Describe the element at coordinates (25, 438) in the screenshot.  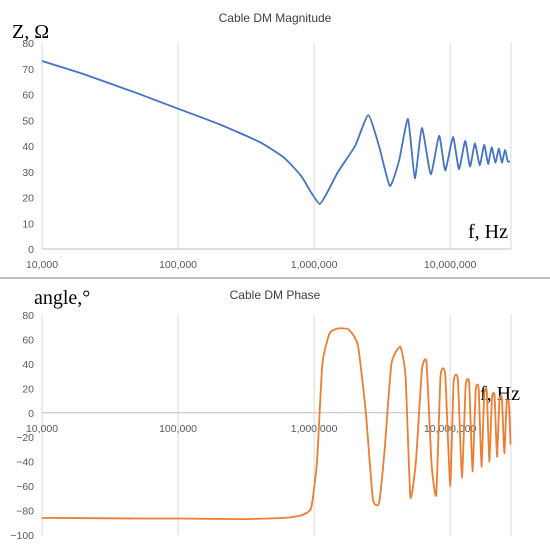
I see `phase-y-tick-label: −20` at that location.